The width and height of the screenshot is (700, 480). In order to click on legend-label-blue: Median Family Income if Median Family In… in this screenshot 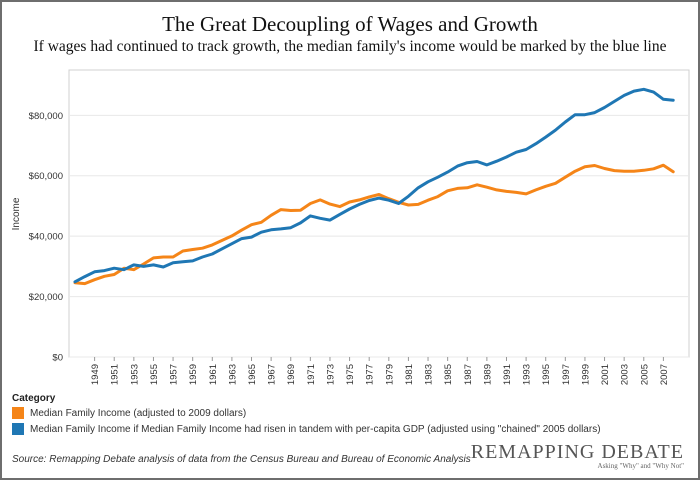, I will do `click(315, 429)`.